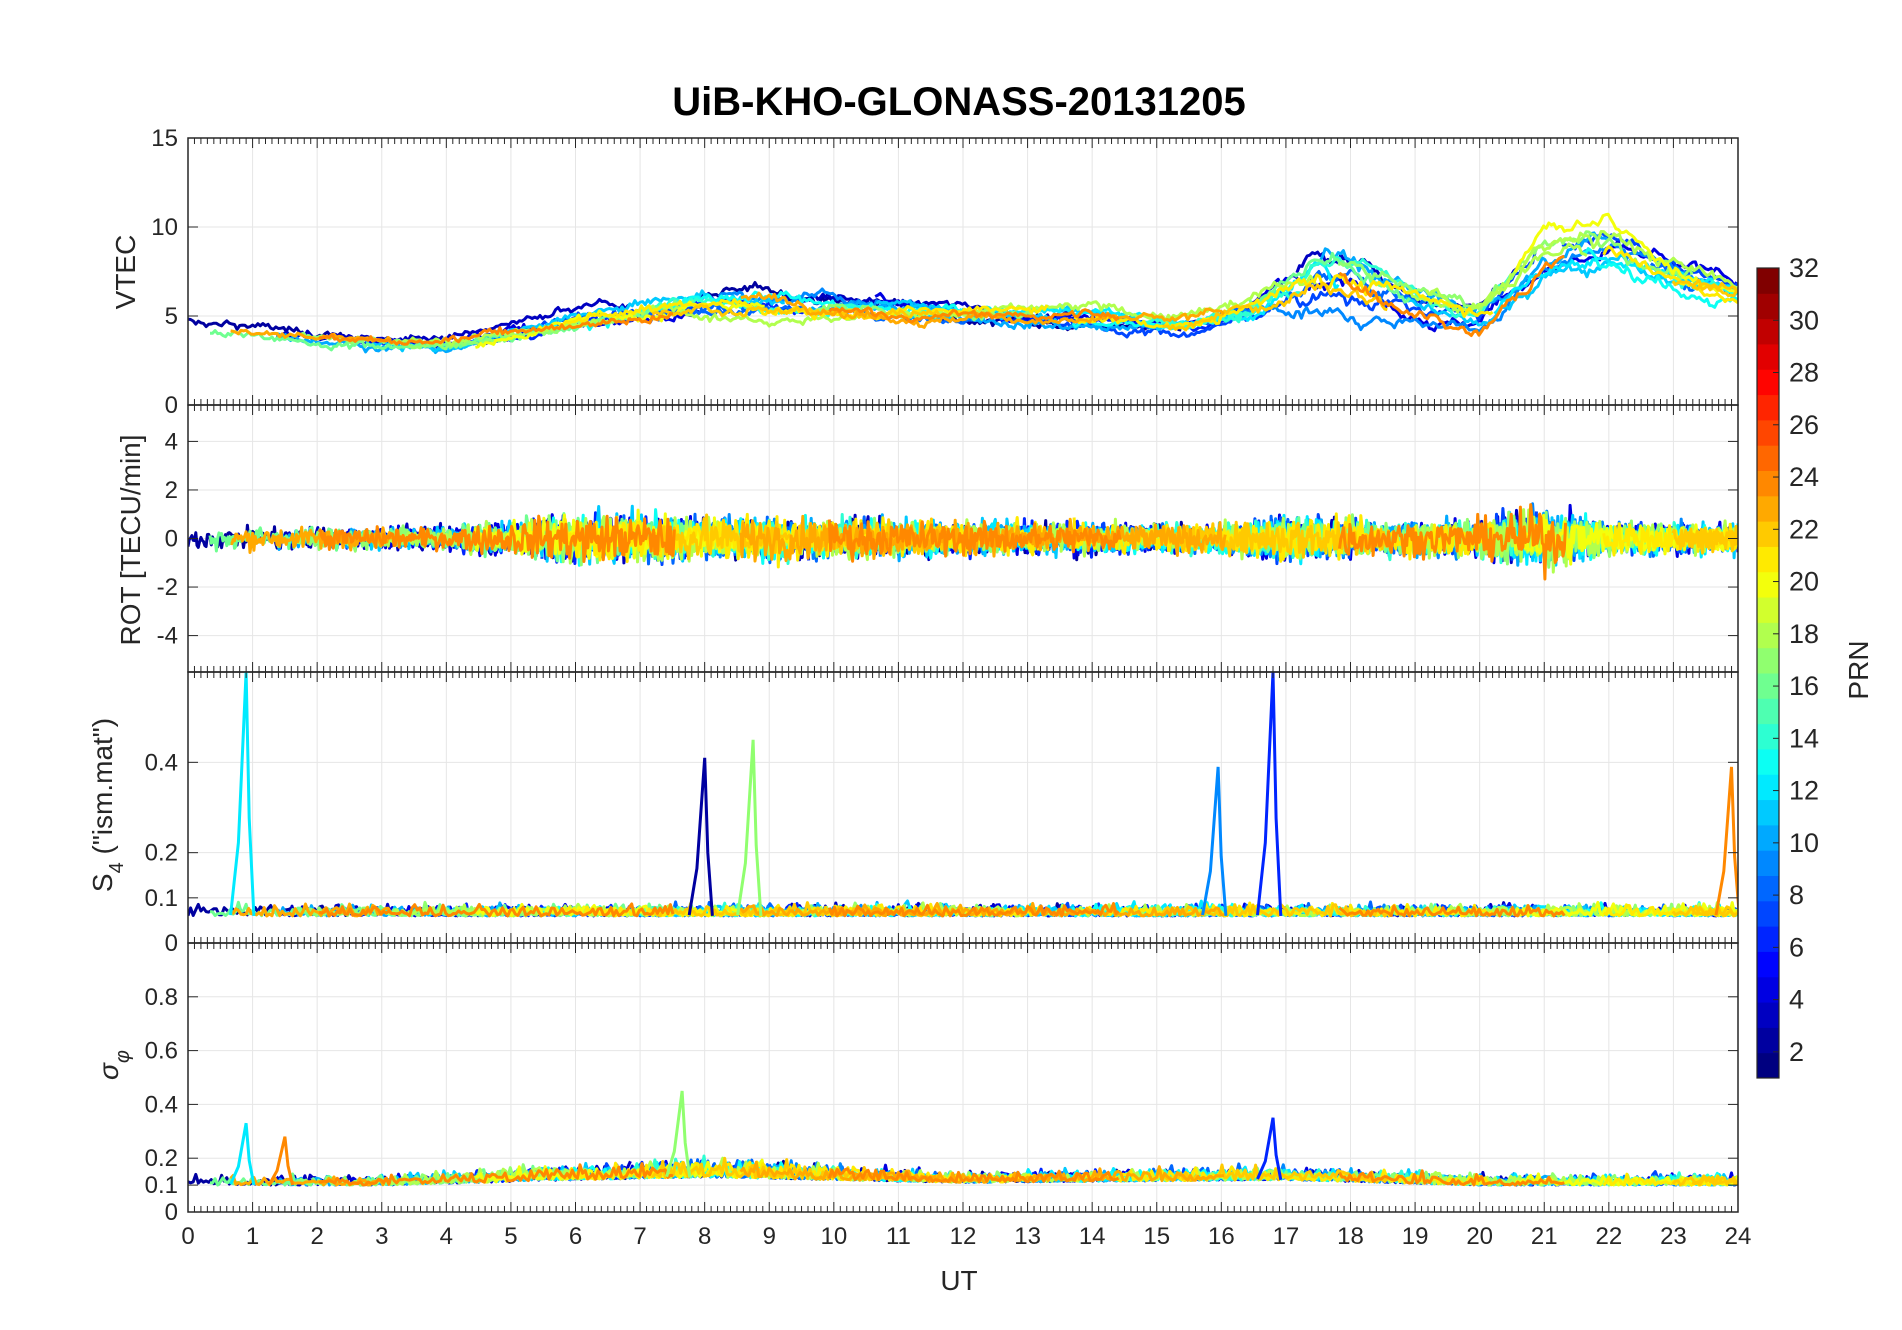  I want to click on y-tick-label: -2, so click(167, 587).